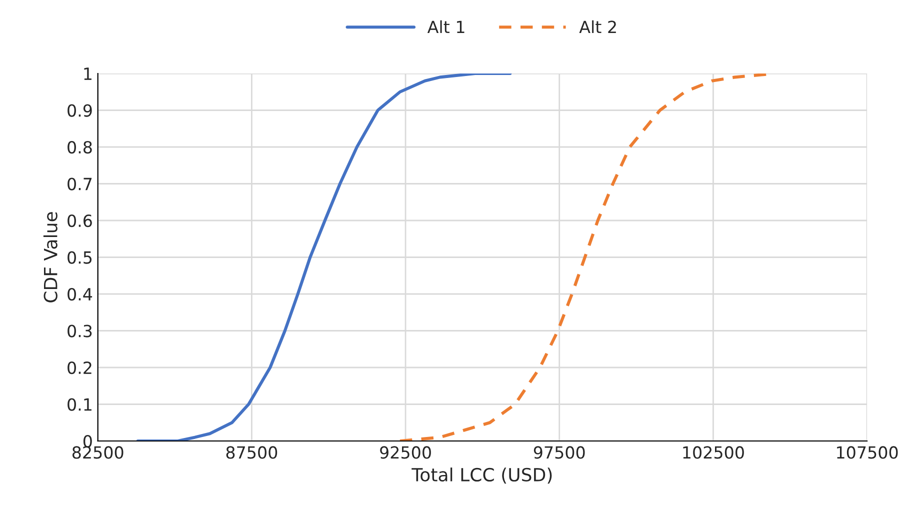 Image resolution: width=906 pixels, height=525 pixels. Describe the element at coordinates (80, 331) in the screenshot. I see `y-tick-label: 0.3` at that location.